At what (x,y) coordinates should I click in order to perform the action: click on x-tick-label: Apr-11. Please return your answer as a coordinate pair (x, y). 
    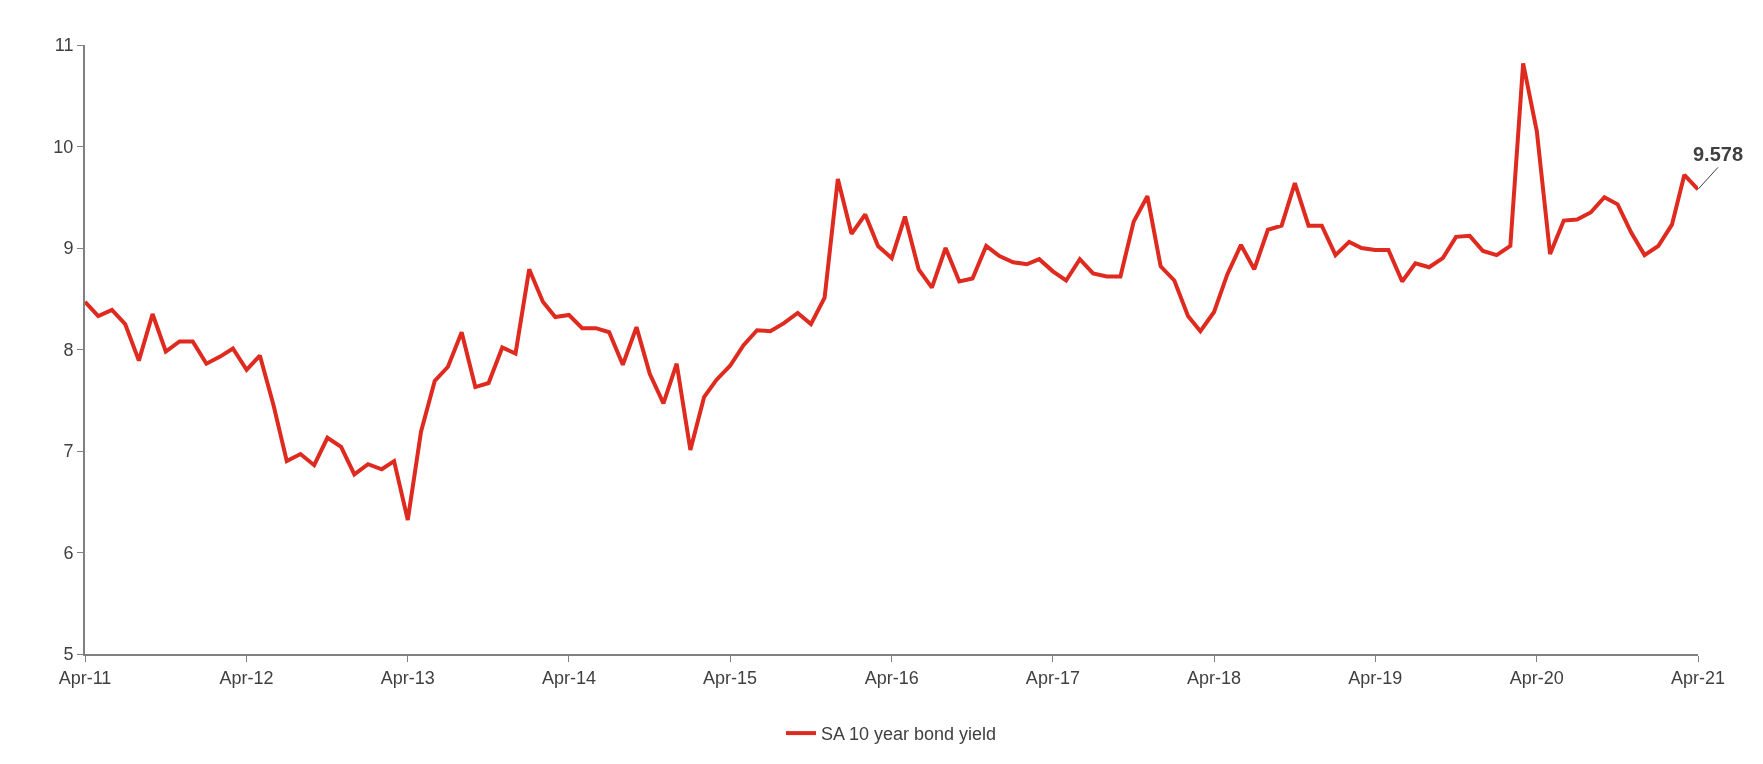
    Looking at the image, I should click on (85, 677).